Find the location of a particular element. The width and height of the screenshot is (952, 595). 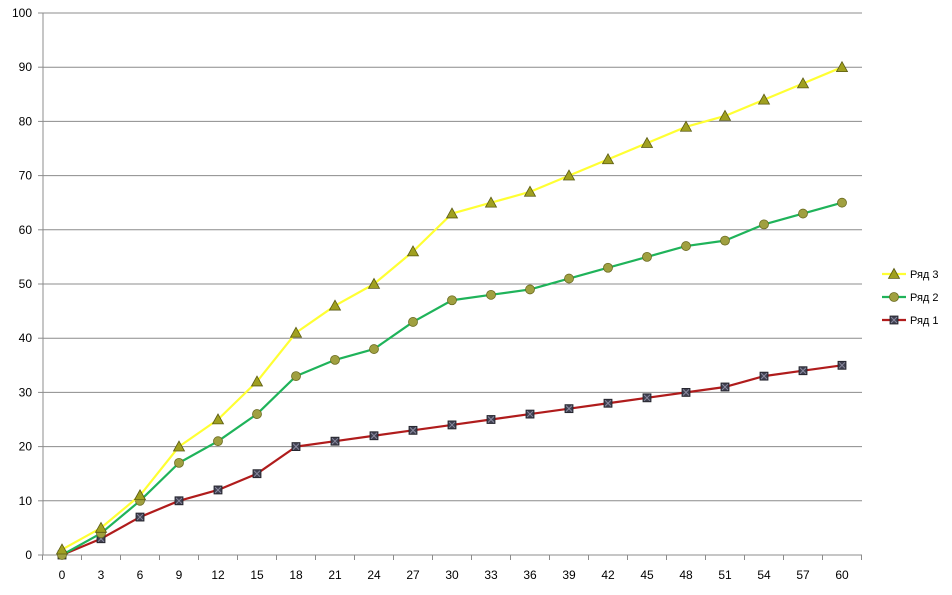

y-tick-label: 0 is located at coordinates (28, 555).